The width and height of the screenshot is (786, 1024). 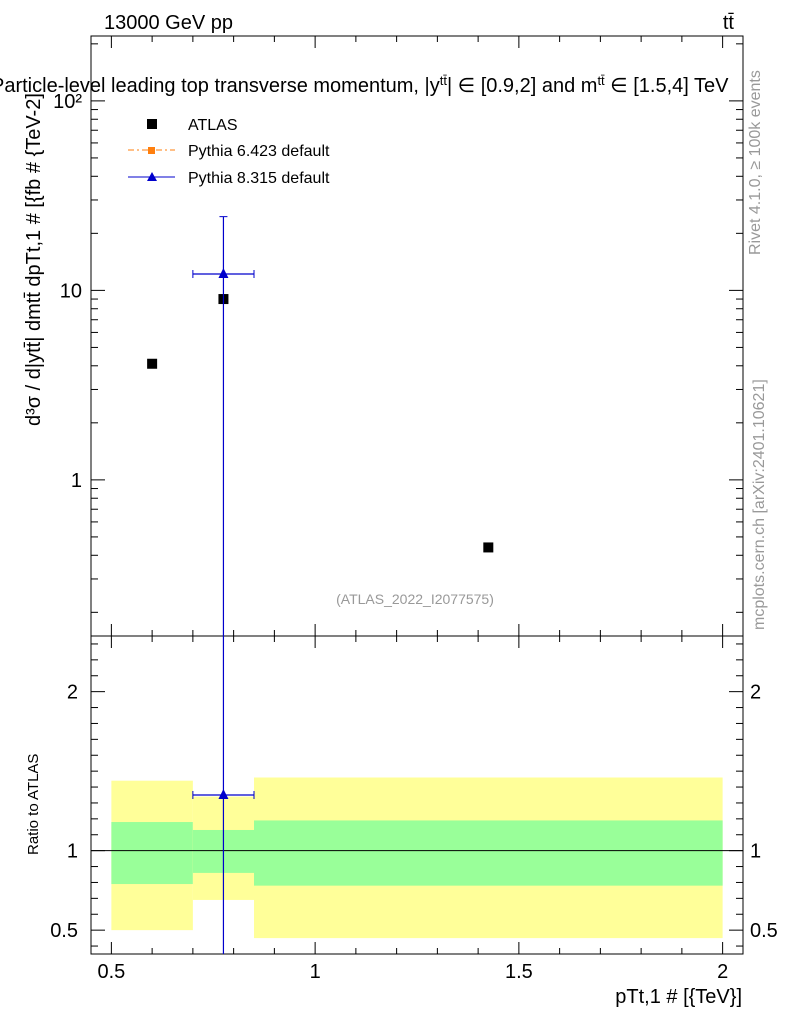 What do you see at coordinates (315, 972) in the screenshot?
I see `x-tick-label: 1` at bounding box center [315, 972].